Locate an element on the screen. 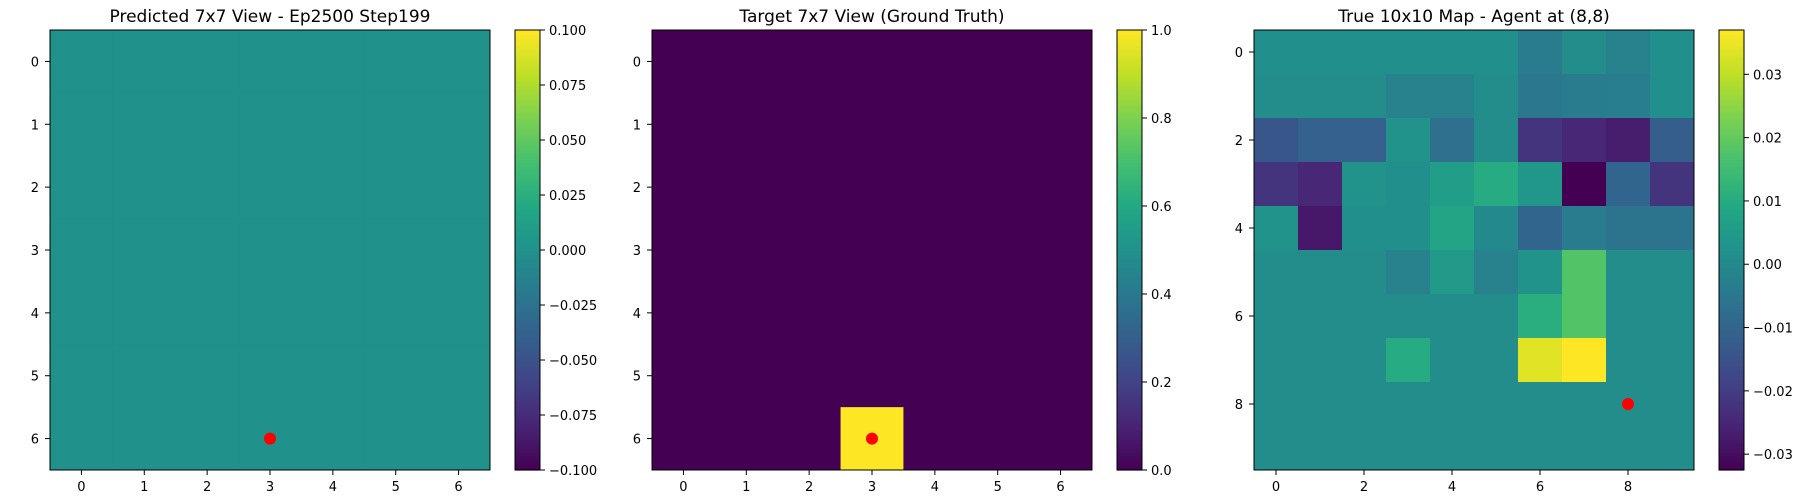 The image size is (1800, 500). y-tick-label: 1 is located at coordinates (637, 125).